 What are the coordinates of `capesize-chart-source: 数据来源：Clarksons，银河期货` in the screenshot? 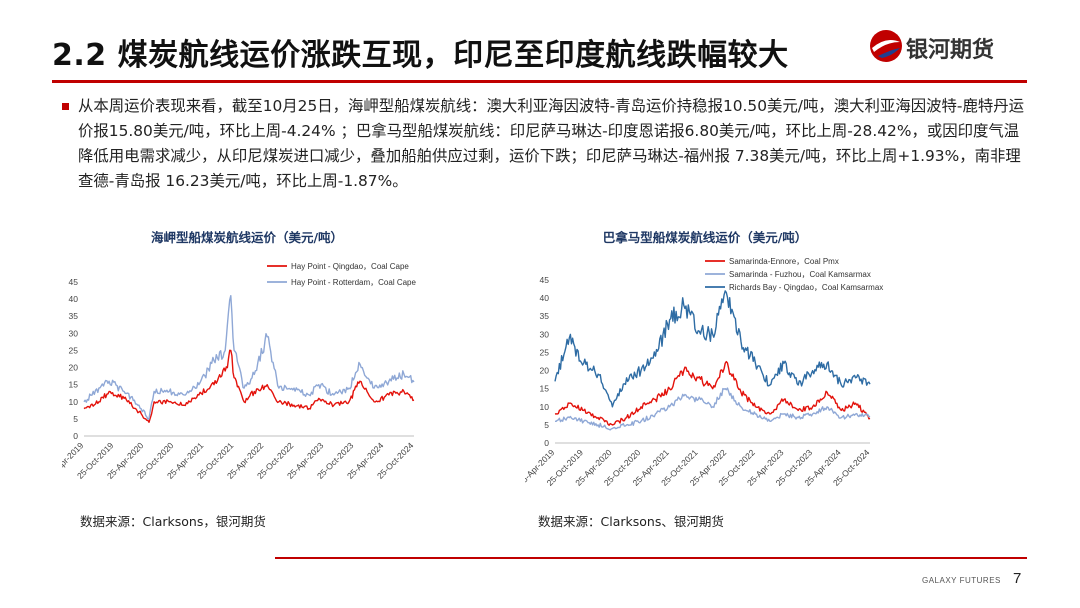 It's located at (173, 521).